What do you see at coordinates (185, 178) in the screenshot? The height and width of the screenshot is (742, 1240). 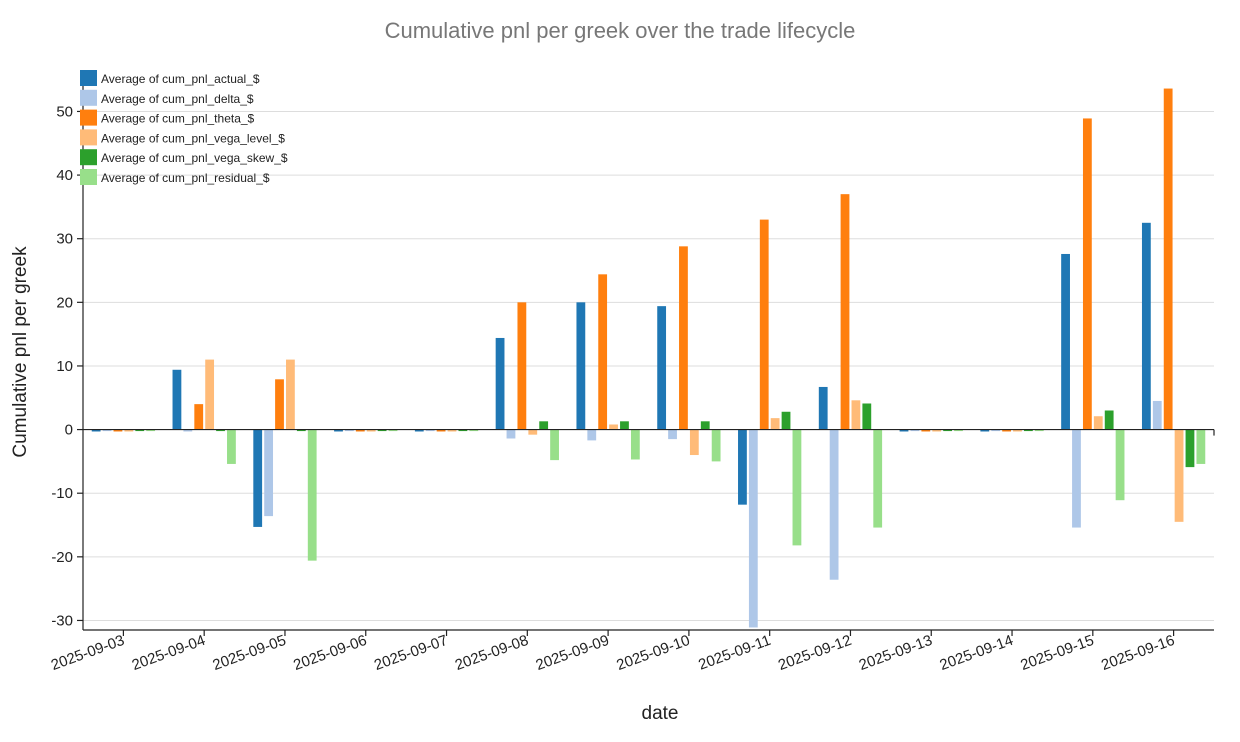 I see `legend-label: Average of cum_pnl_residual_$` at bounding box center [185, 178].